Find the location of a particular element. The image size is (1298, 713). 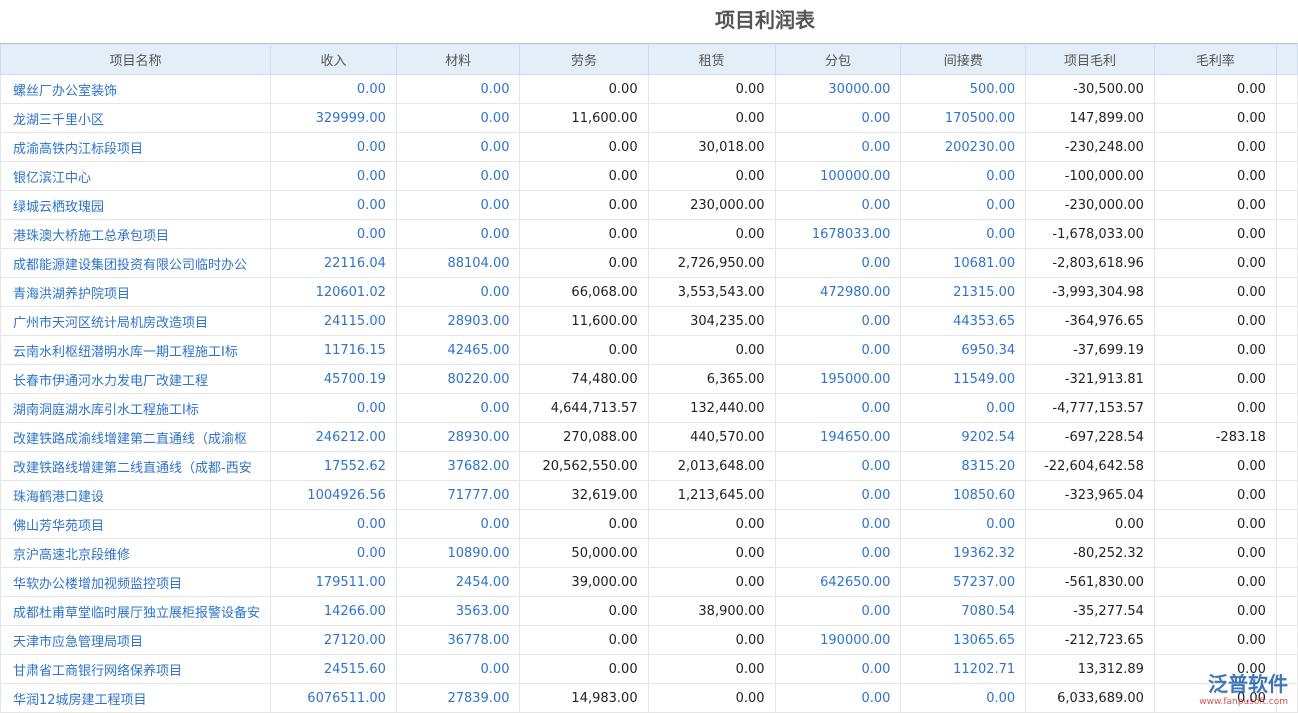

cell-value: 194650.00 is located at coordinates (838, 437).